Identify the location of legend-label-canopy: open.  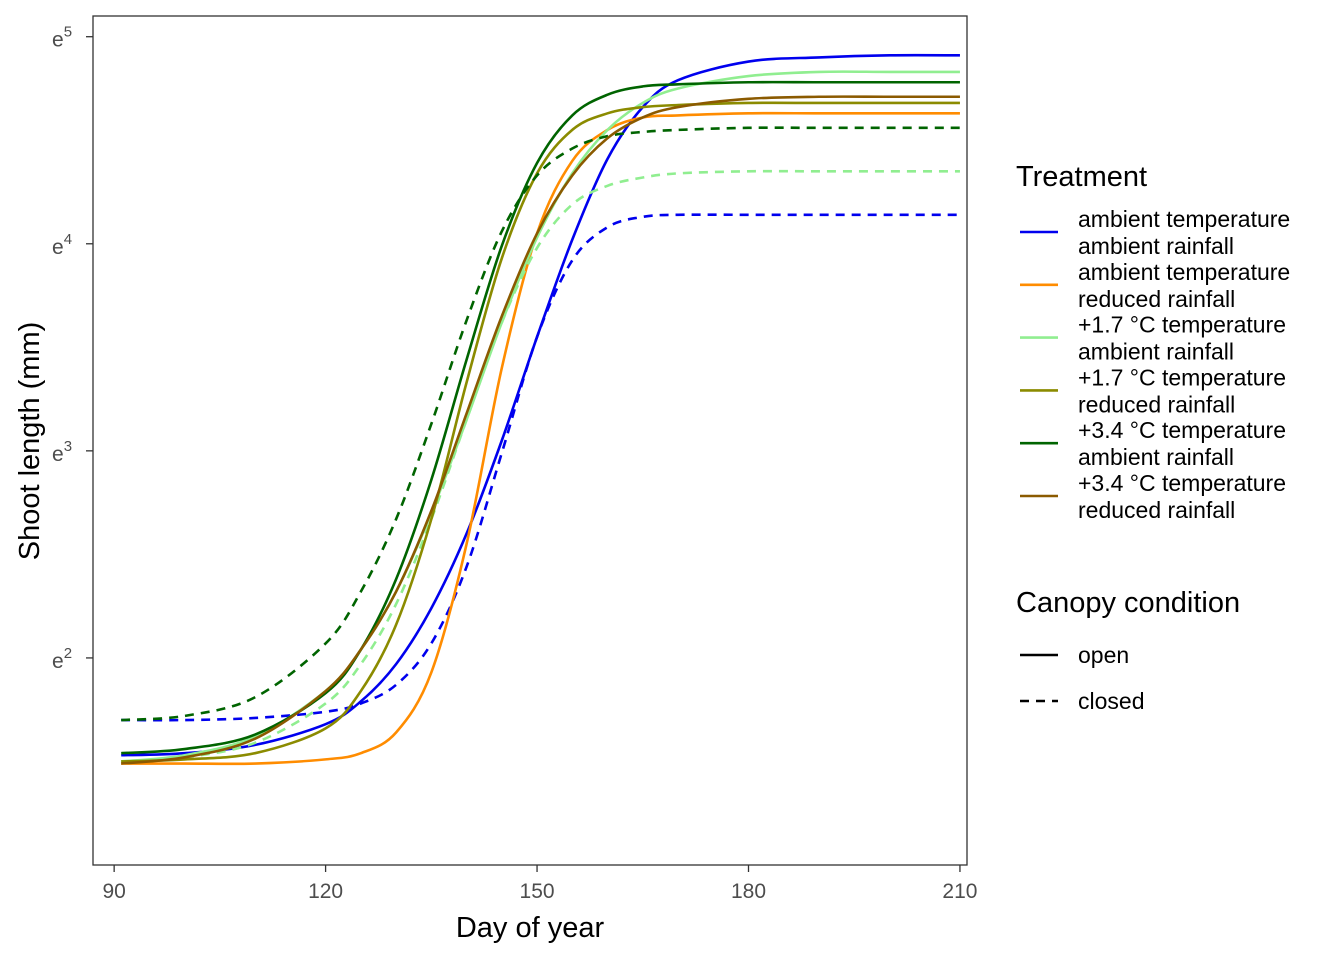
(1103, 655).